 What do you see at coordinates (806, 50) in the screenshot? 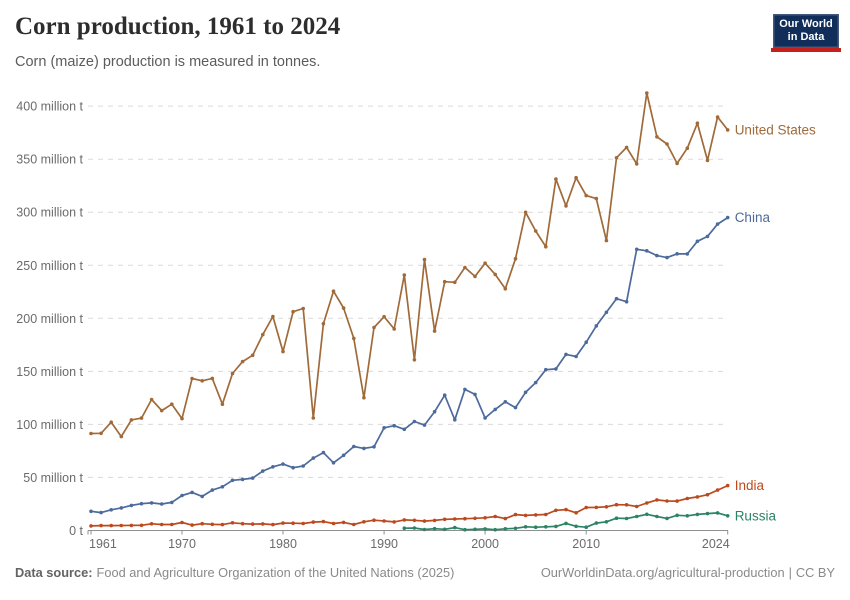
I see `logo-red-bar` at bounding box center [806, 50].